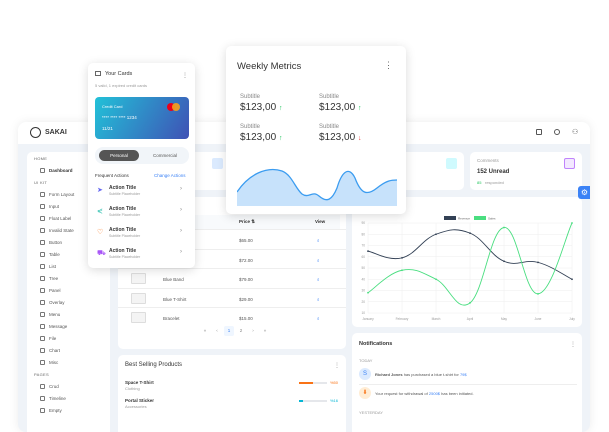  I want to click on sidebar-item: Overlay, so click(68, 302).